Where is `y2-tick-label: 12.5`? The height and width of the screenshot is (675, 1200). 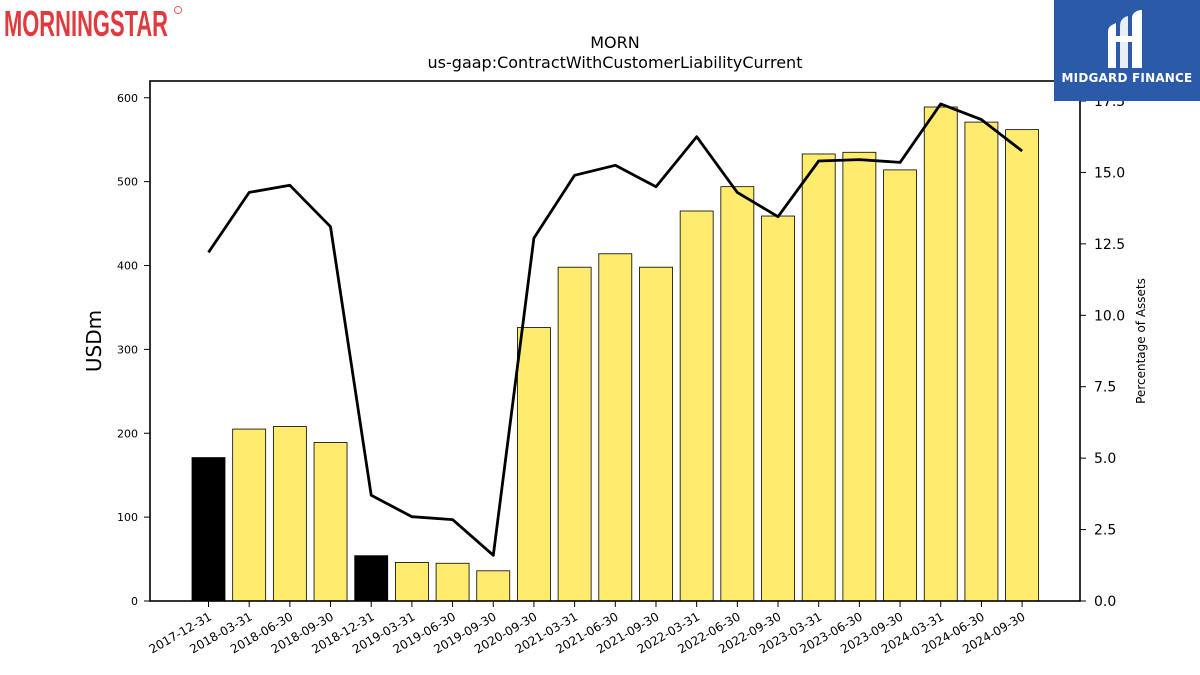 y2-tick-label: 12.5 is located at coordinates (1109, 245).